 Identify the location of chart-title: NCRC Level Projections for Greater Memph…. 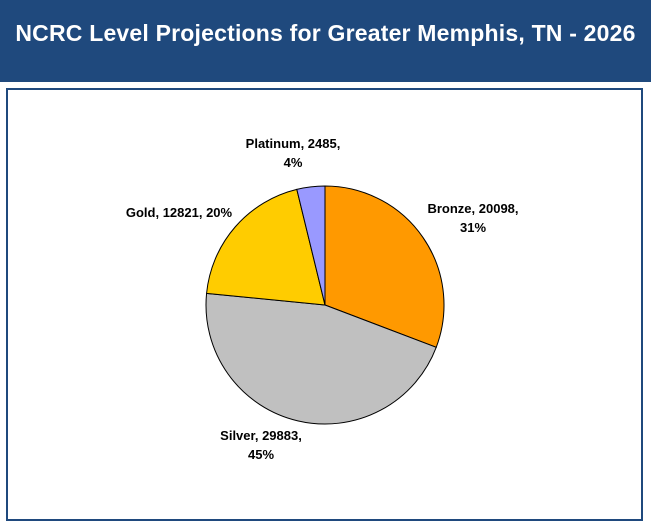
(325, 32).